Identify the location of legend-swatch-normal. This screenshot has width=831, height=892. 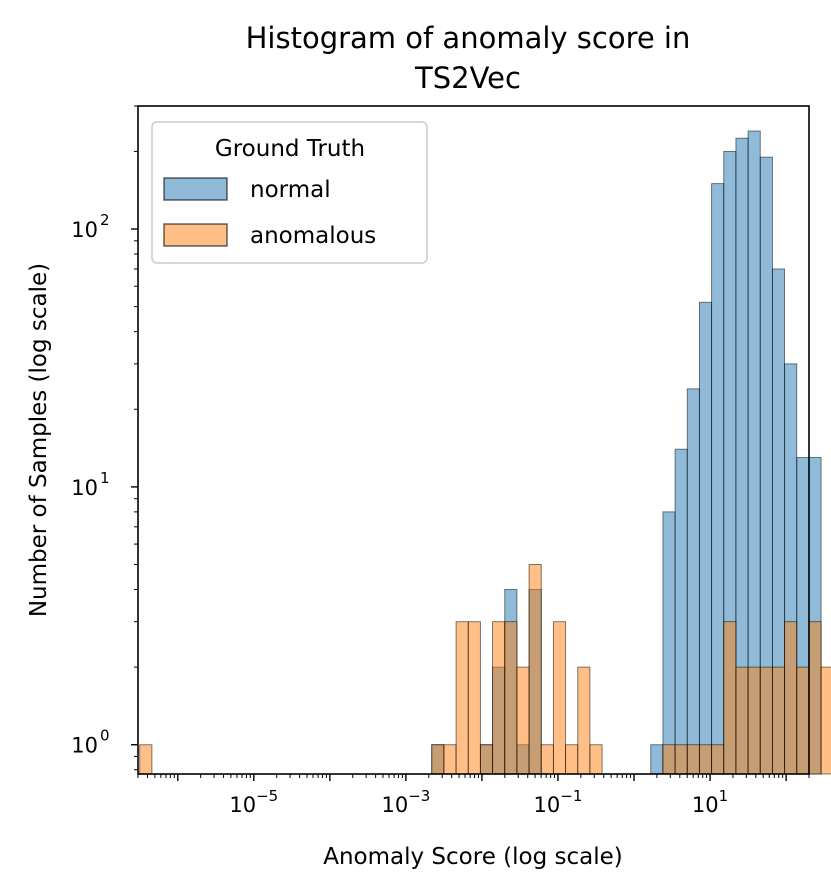
(195, 189).